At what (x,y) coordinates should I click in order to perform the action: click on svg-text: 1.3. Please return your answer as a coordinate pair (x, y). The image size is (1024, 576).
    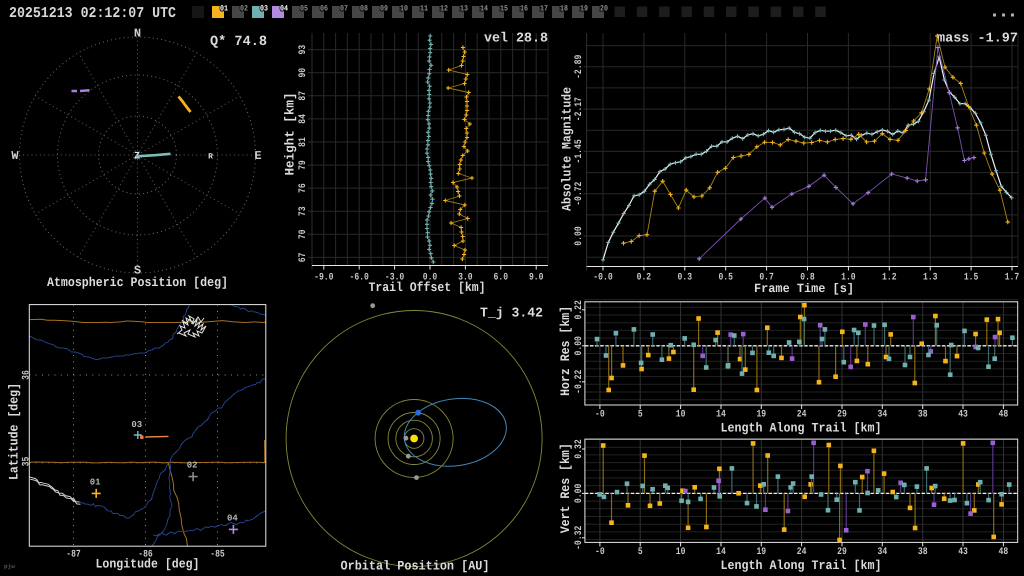
    Looking at the image, I should click on (930, 278).